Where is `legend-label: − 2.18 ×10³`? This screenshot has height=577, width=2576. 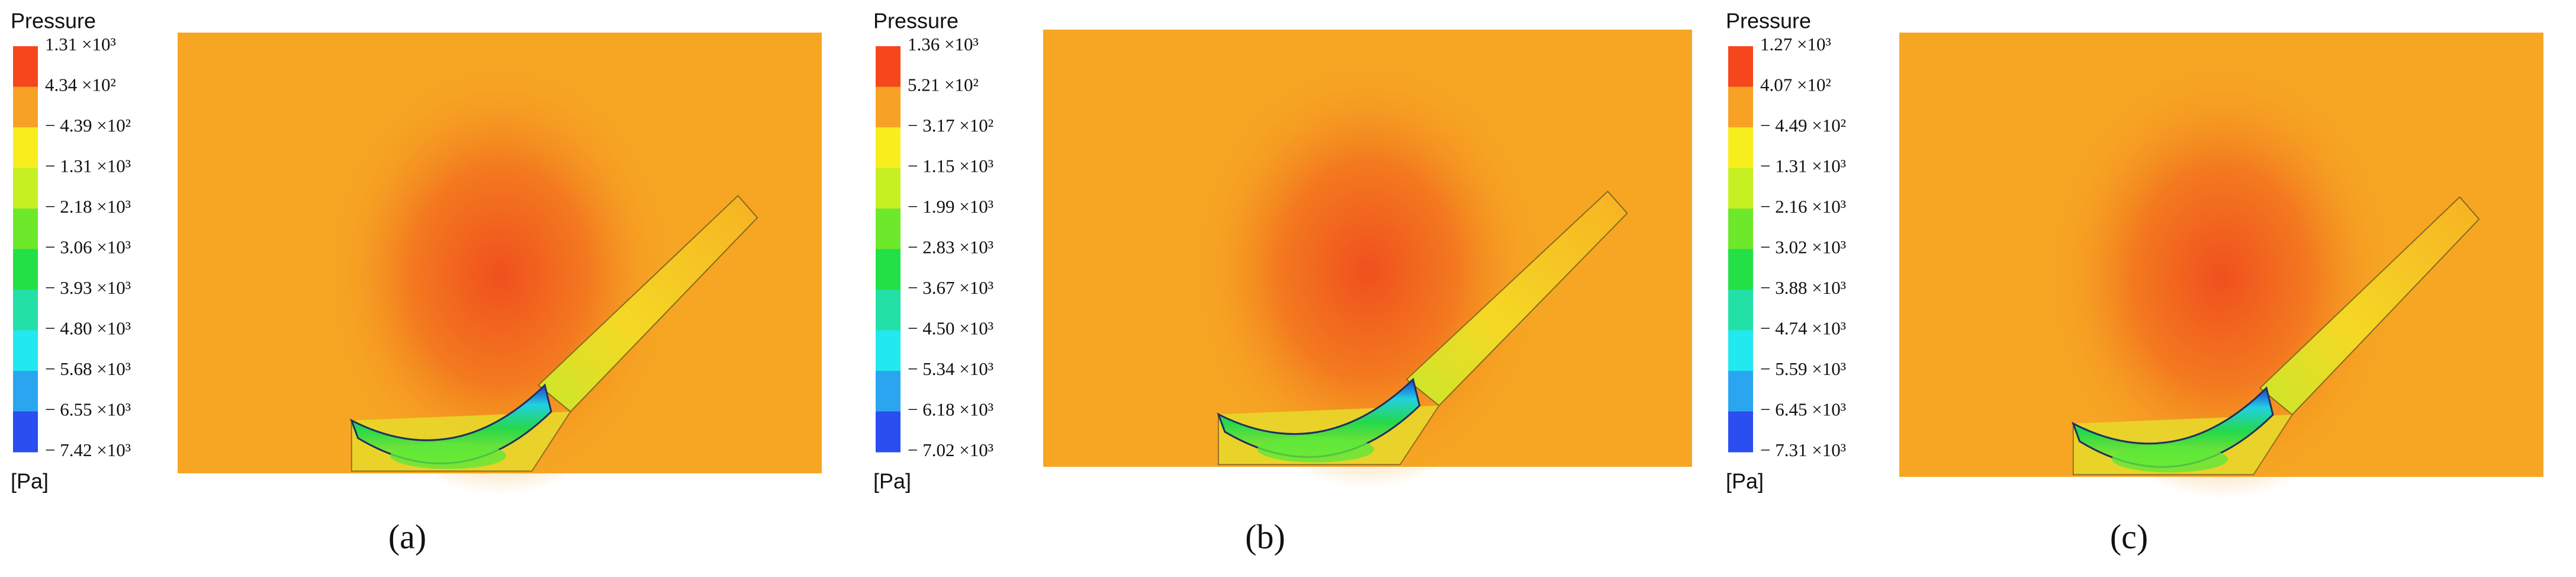
legend-label: − 2.18 ×10³ is located at coordinates (88, 206).